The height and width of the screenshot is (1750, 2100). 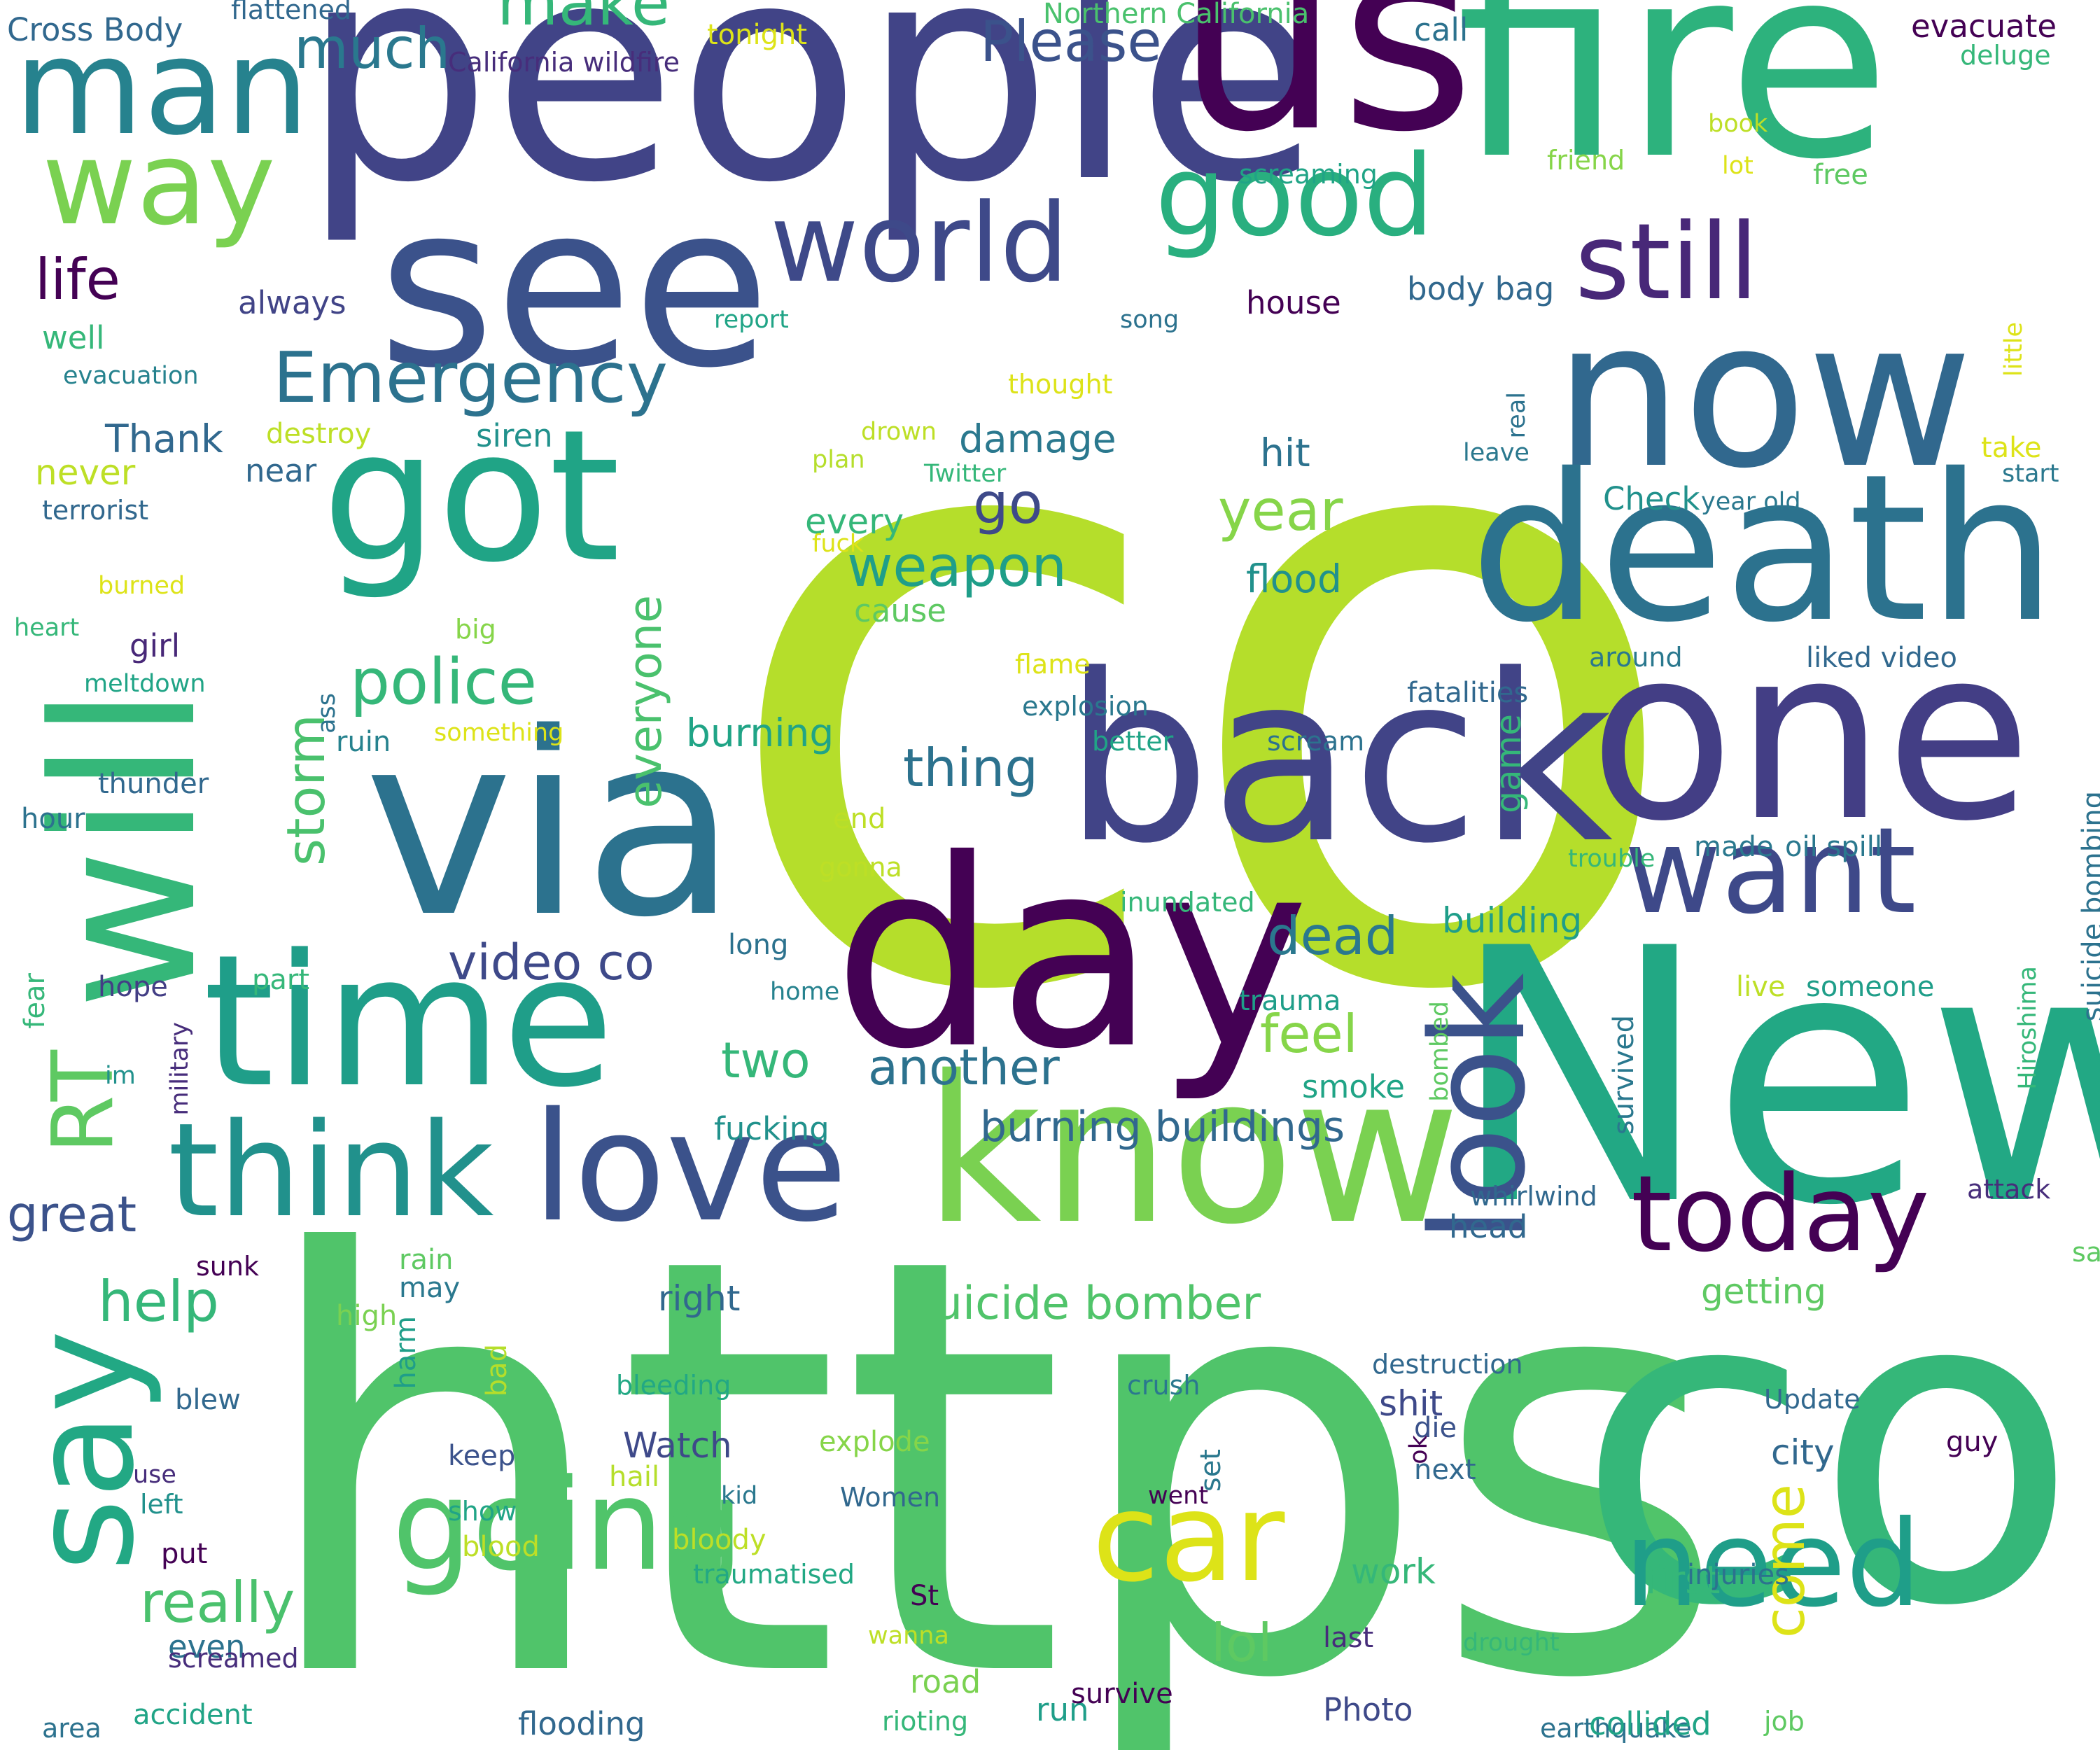 I want to click on cloud-word-bloody: bloody, so click(x=719, y=1540).